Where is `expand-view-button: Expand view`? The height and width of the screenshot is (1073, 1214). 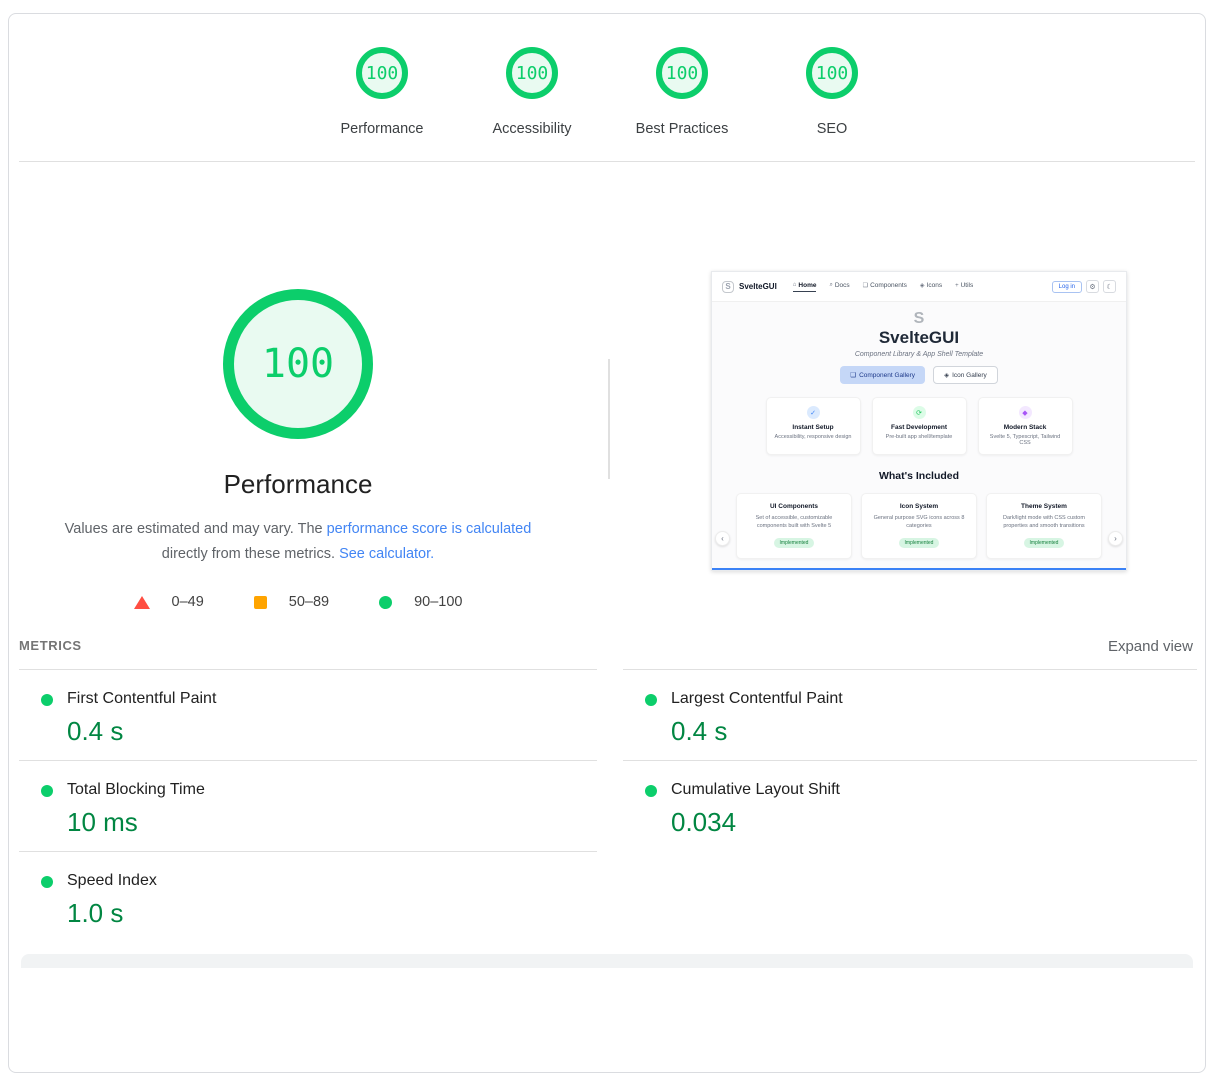 expand-view-button: Expand view is located at coordinates (1150, 646).